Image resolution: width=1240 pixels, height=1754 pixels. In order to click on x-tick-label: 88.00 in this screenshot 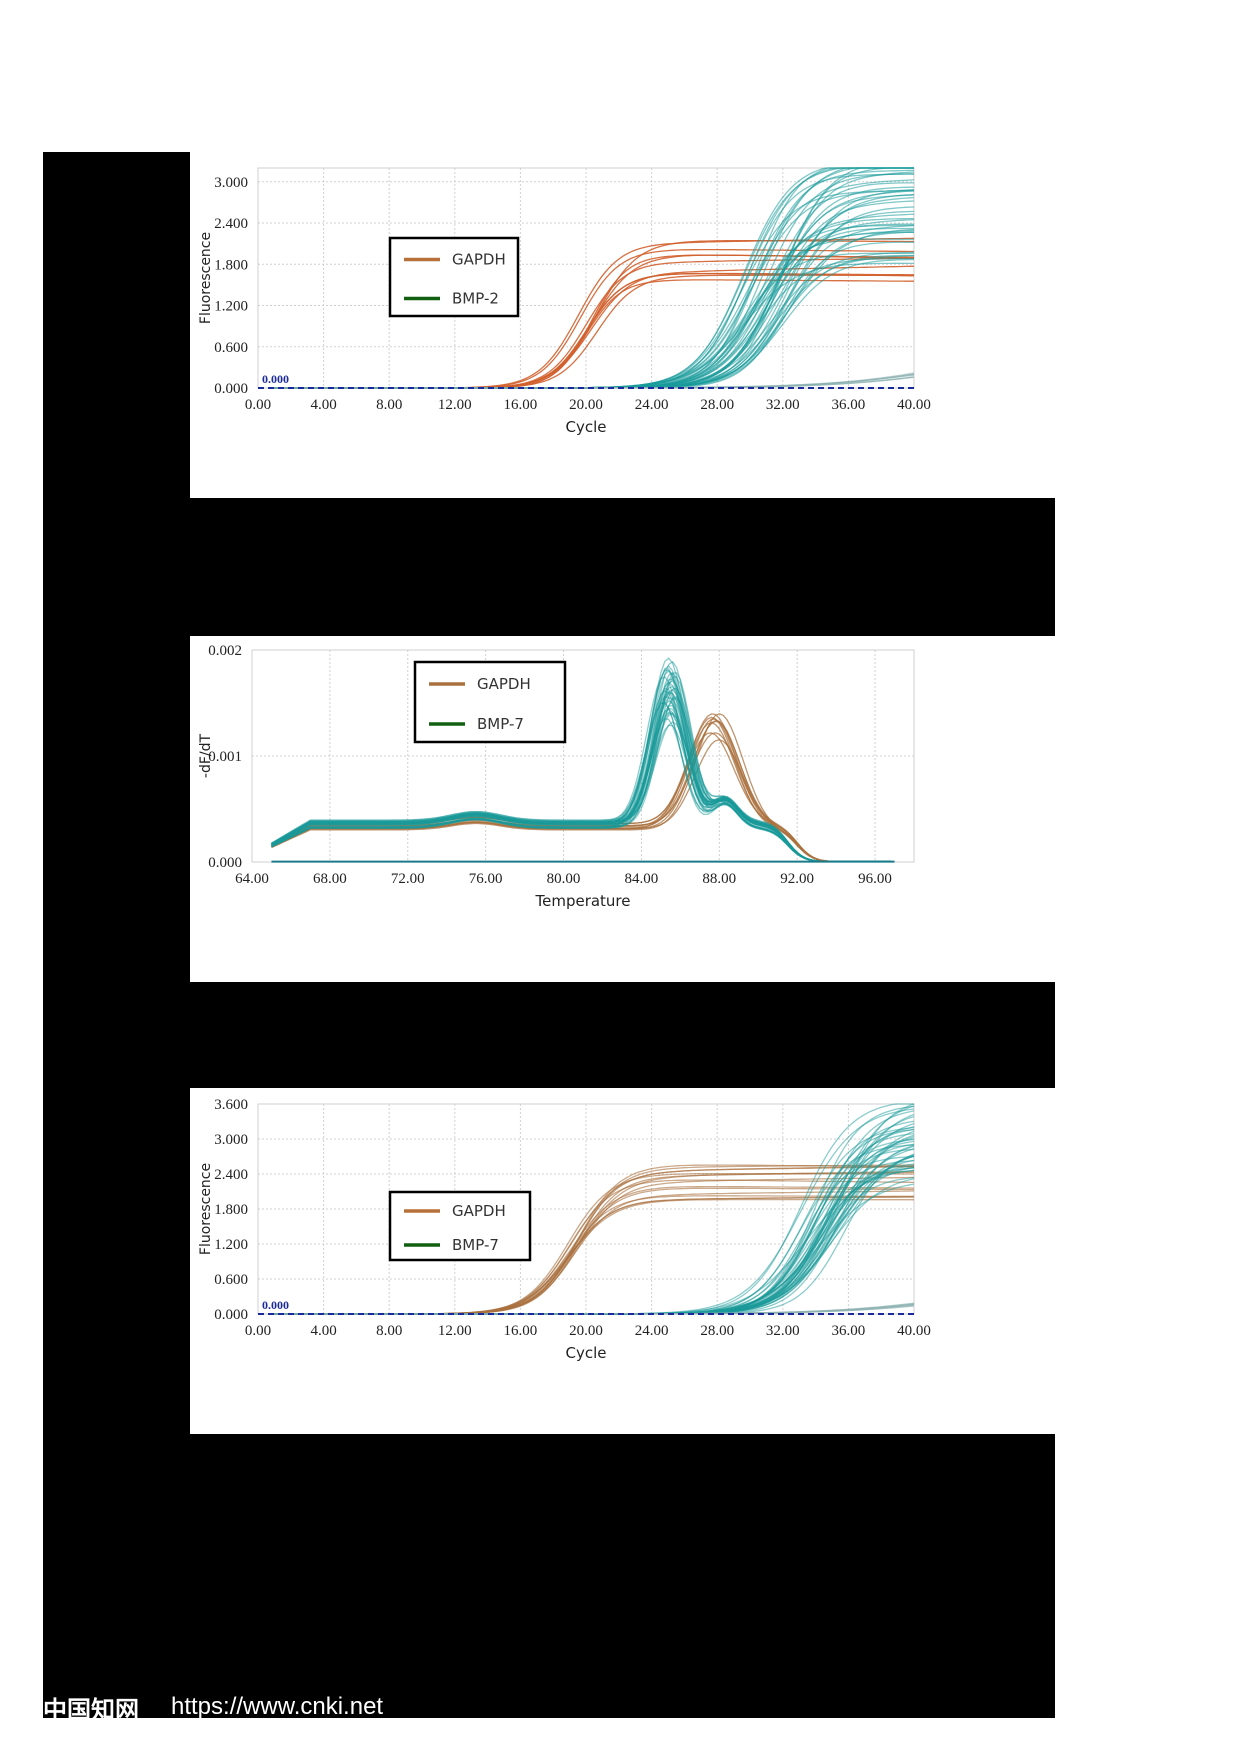, I will do `click(719, 879)`.